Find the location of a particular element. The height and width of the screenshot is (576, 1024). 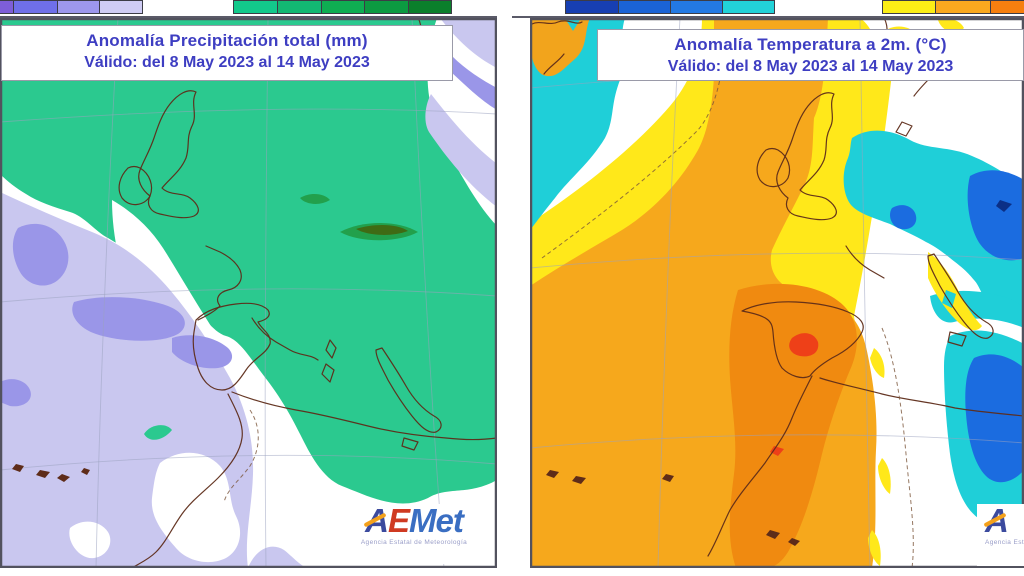

precip-colorbar-positive is located at coordinates (342, 7).